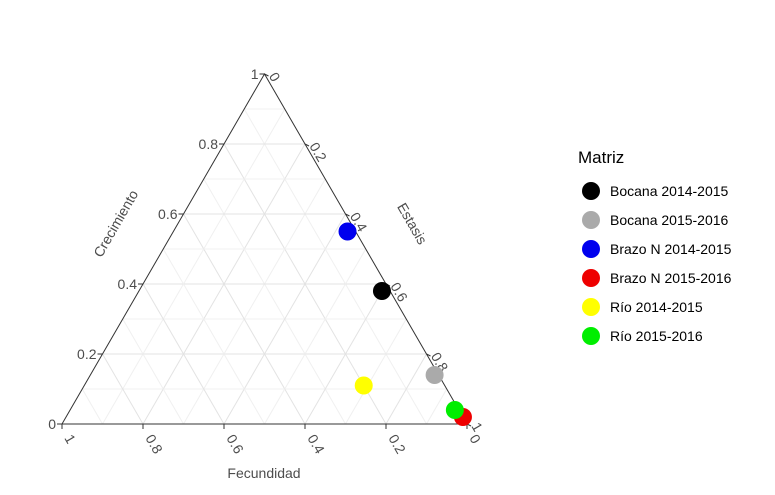  Describe the element at coordinates (154, 444) in the screenshot. I see `fecundidad-tick-label: 0.8` at that location.